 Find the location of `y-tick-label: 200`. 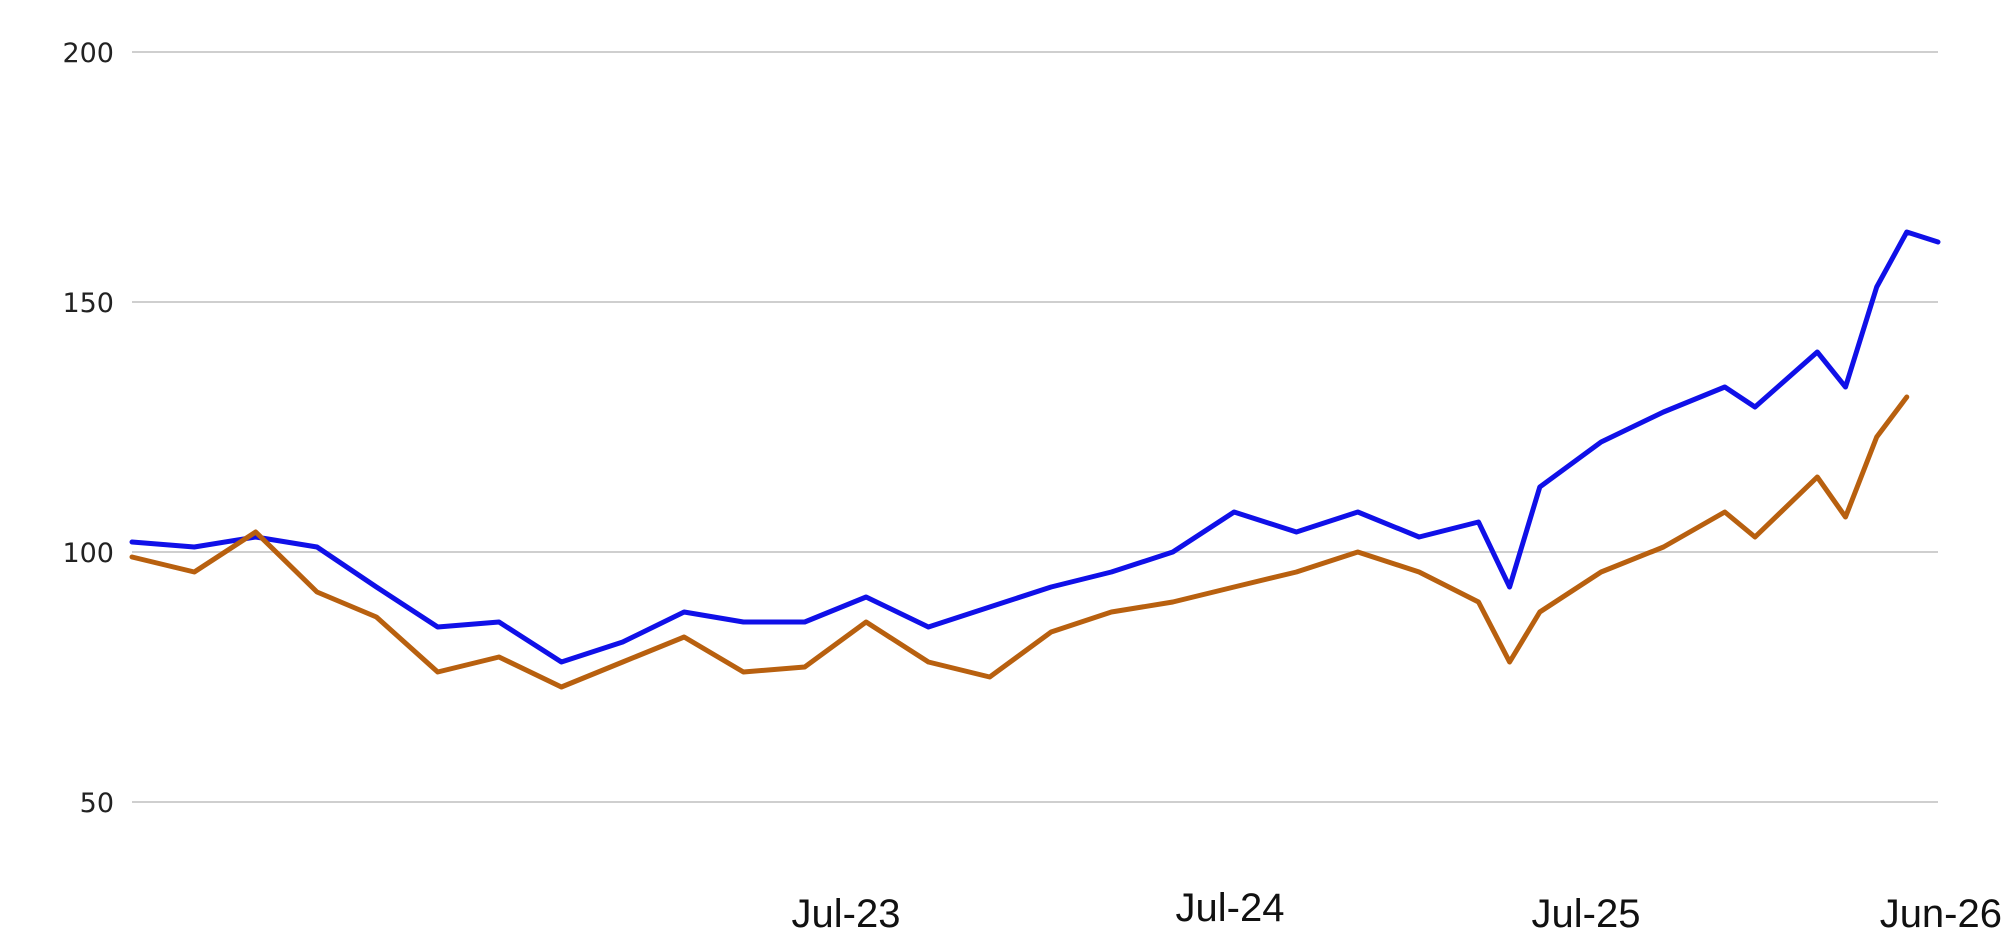

y-tick-label: 200 is located at coordinates (88, 53).